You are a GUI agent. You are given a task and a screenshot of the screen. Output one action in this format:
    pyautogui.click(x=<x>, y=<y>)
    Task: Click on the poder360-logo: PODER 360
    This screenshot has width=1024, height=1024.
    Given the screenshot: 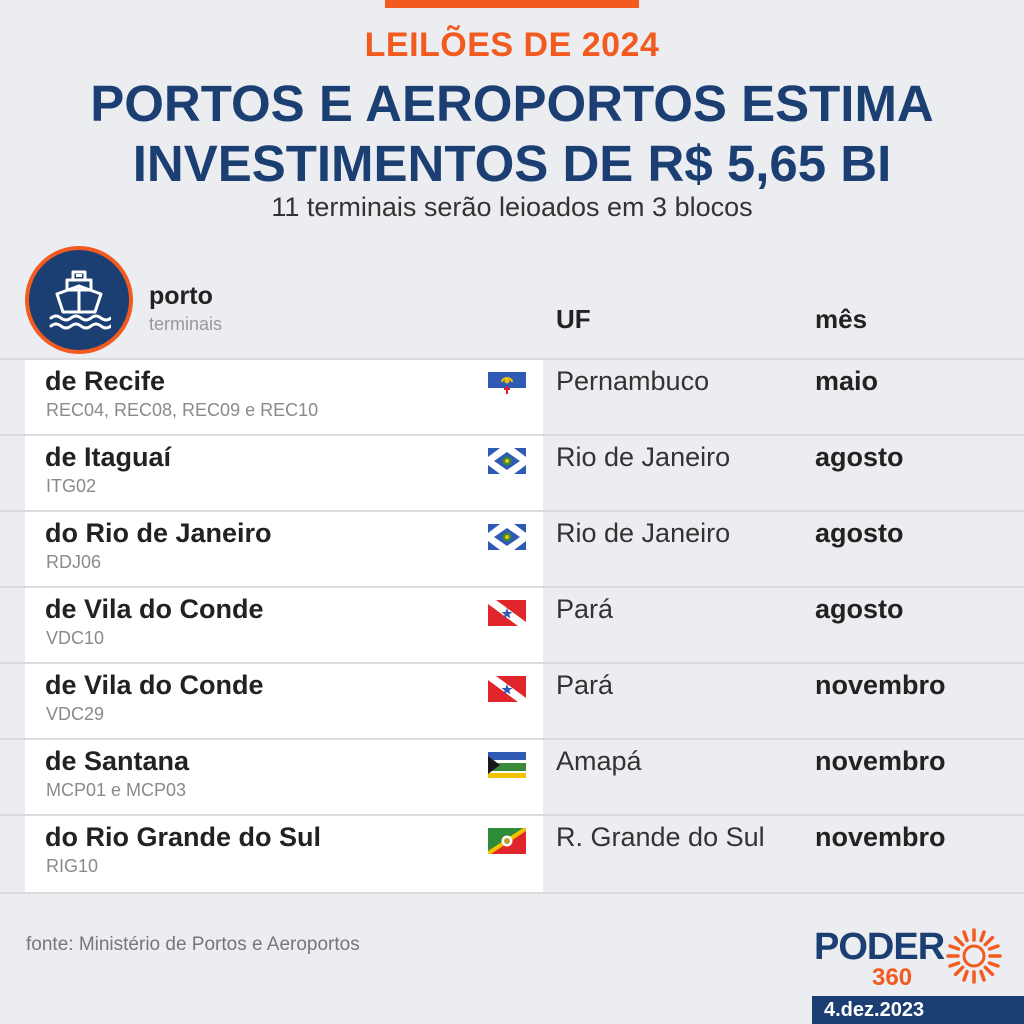 What is the action you would take?
    pyautogui.click(x=907, y=959)
    